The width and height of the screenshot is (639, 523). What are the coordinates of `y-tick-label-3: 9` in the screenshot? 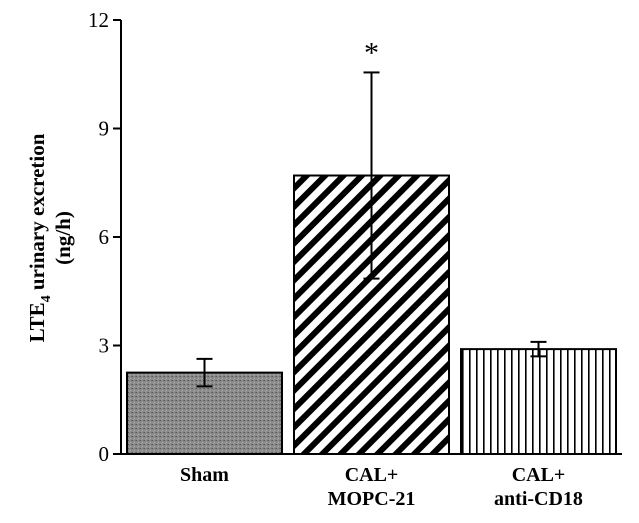 It's located at (104, 129).